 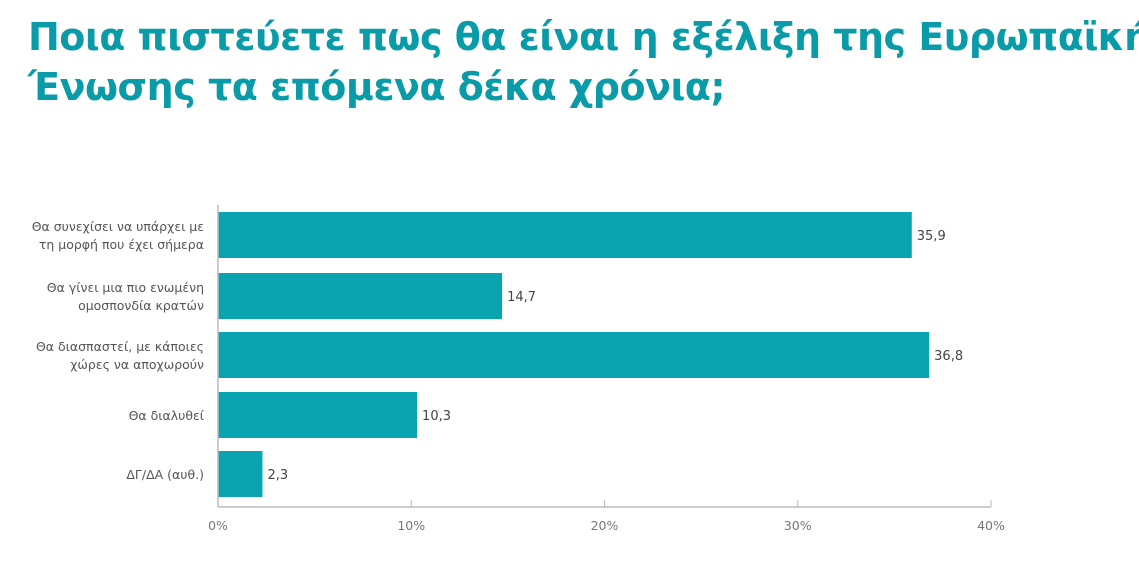 What do you see at coordinates (931, 236) in the screenshot?
I see `data-label: 35,9` at bounding box center [931, 236].